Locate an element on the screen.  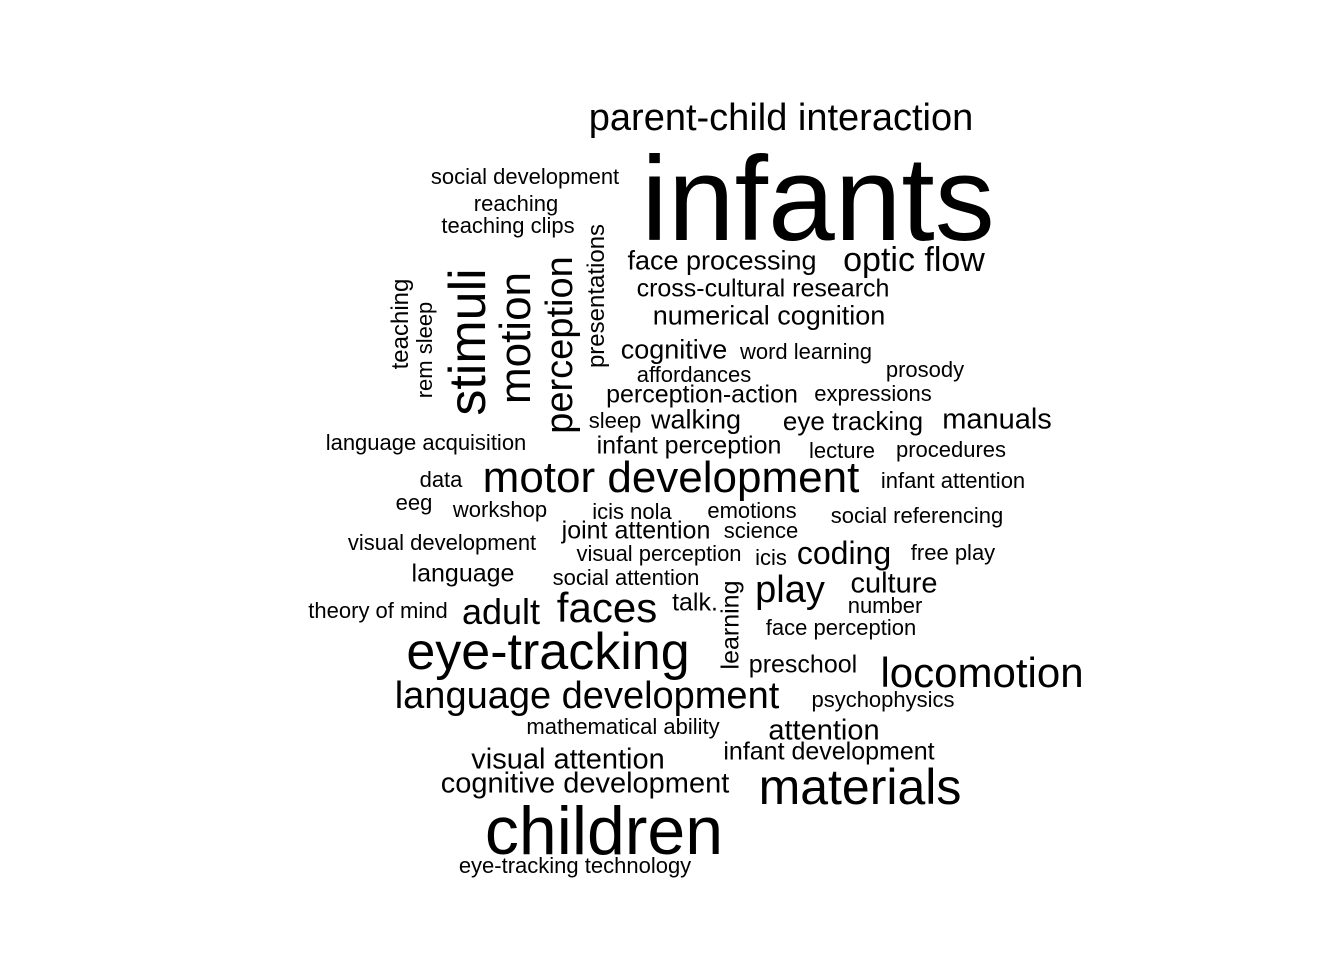
word-procedures: procedures is located at coordinates (951, 449).